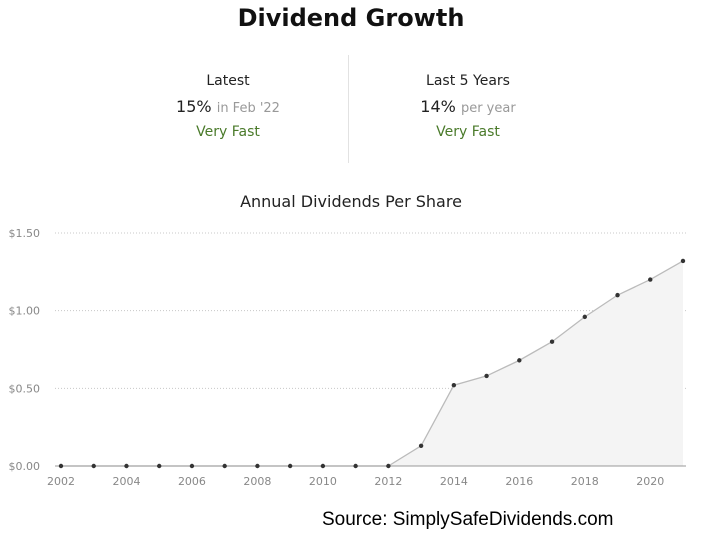 This screenshot has width=702, height=541. Describe the element at coordinates (488, 108) in the screenshot. I see `stat-5yr-suffix: per year` at that location.